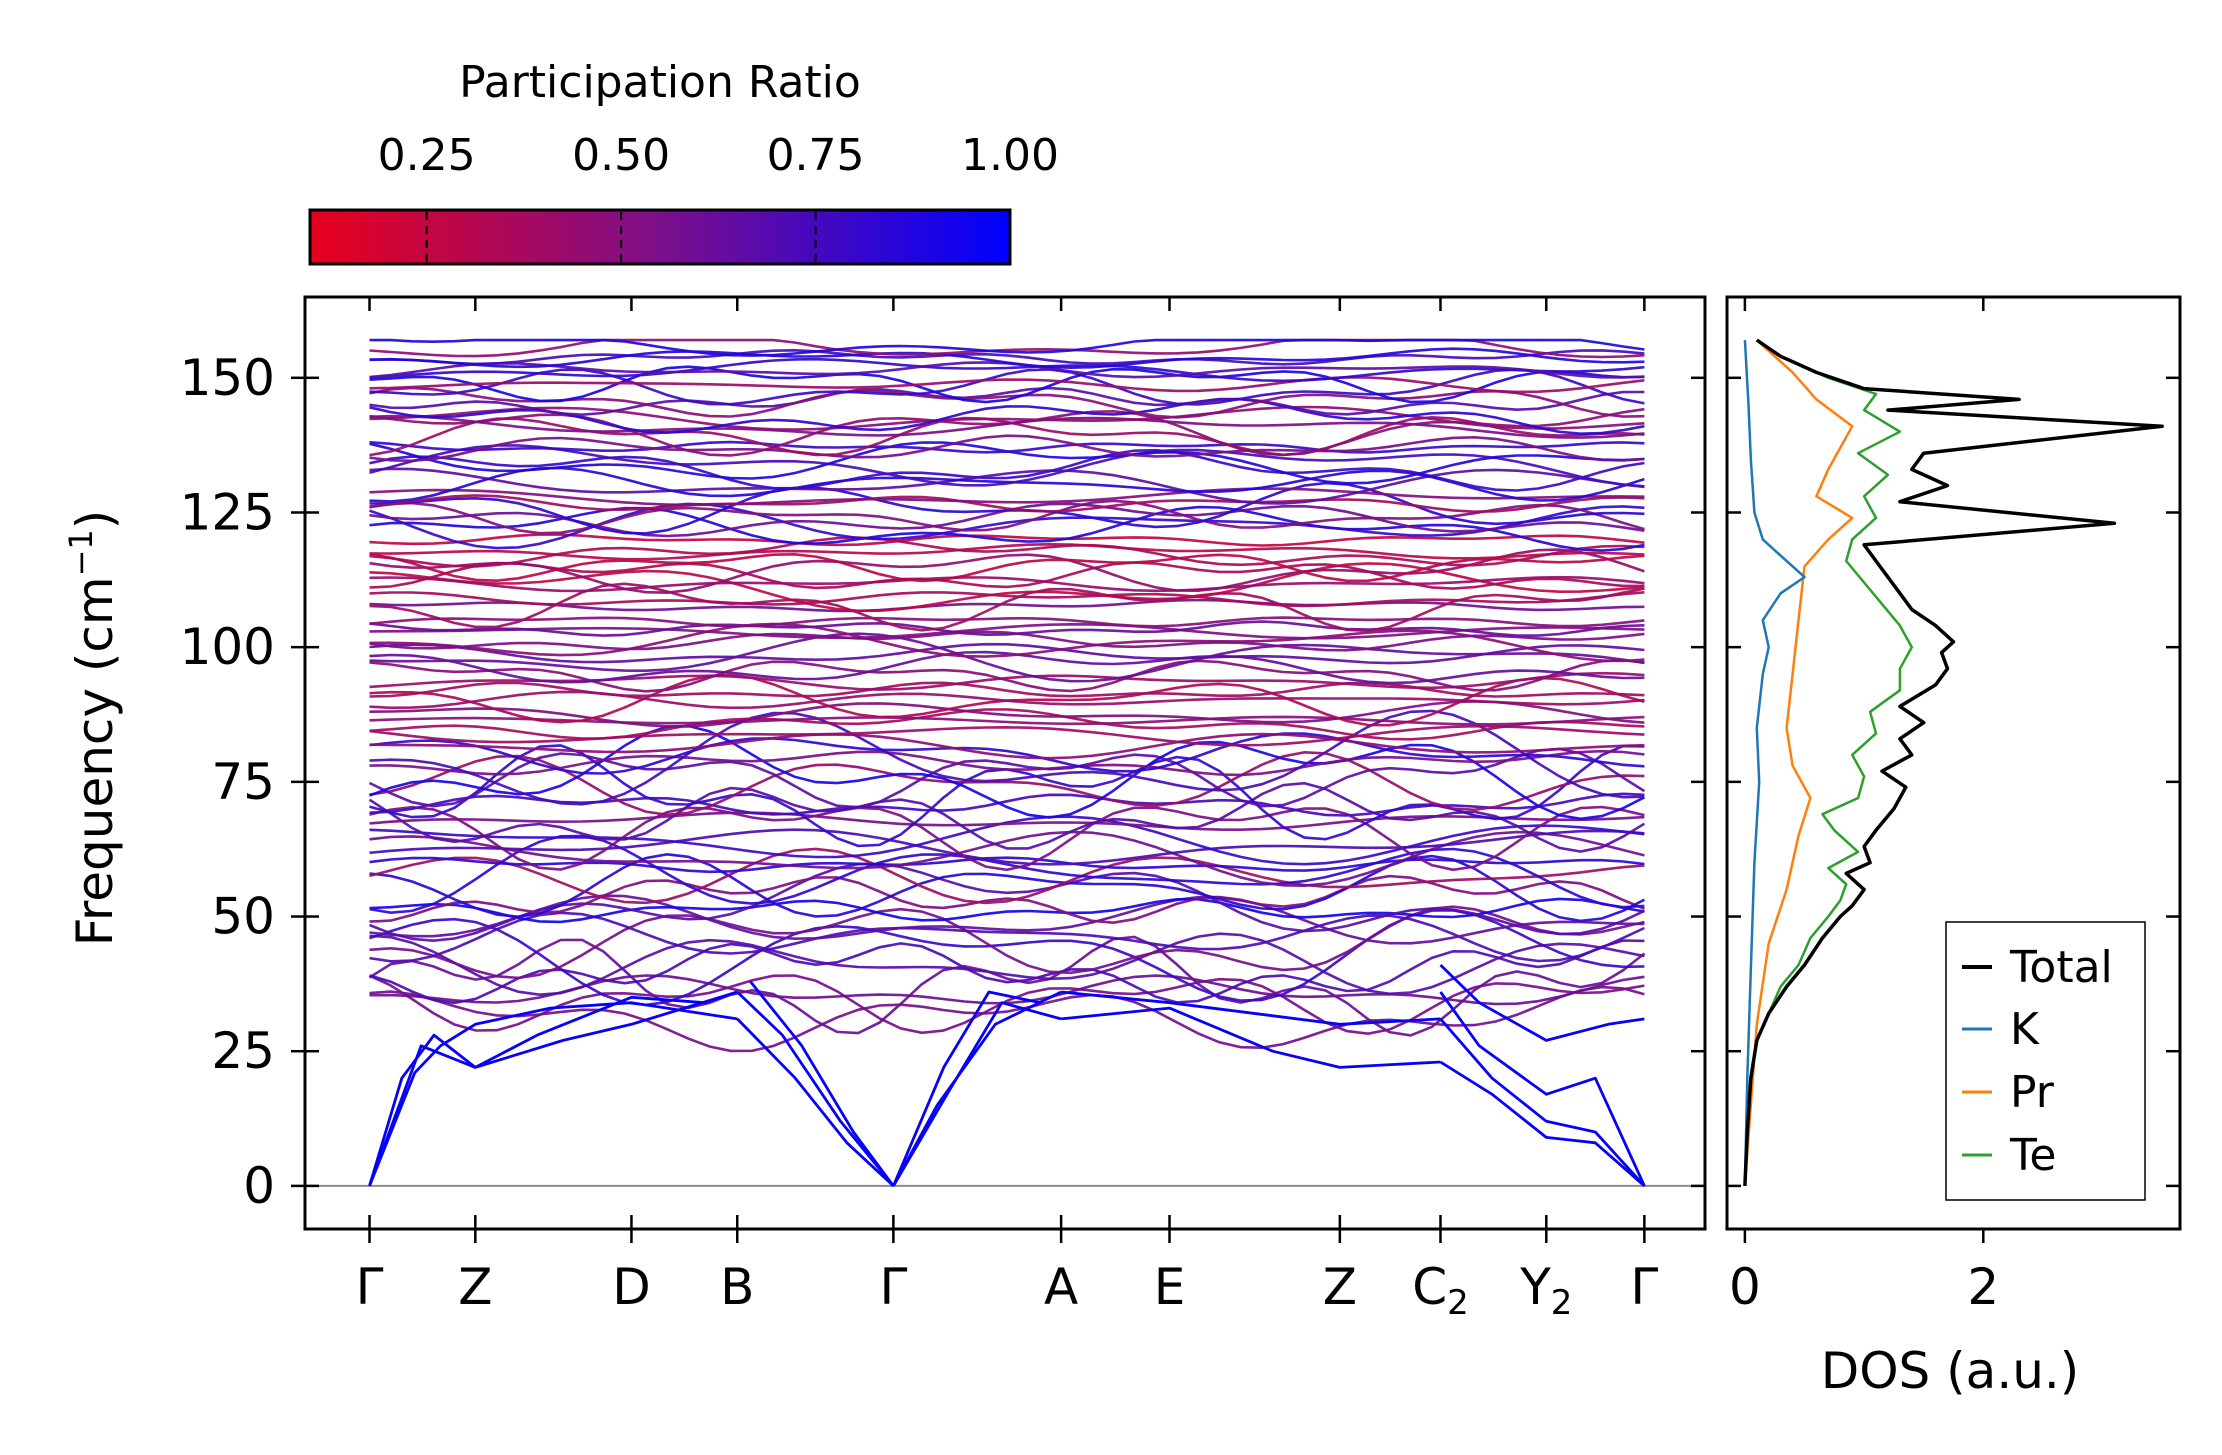 The image size is (2222, 1455). Describe the element at coordinates (1545, 1290) in the screenshot. I see `x-tick-label: Y2` at that location.